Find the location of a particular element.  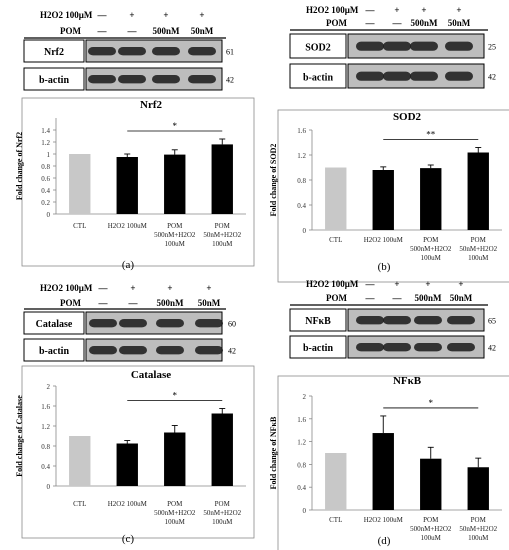

y-tick-label: 1.4 is located at coordinates (45, 131).